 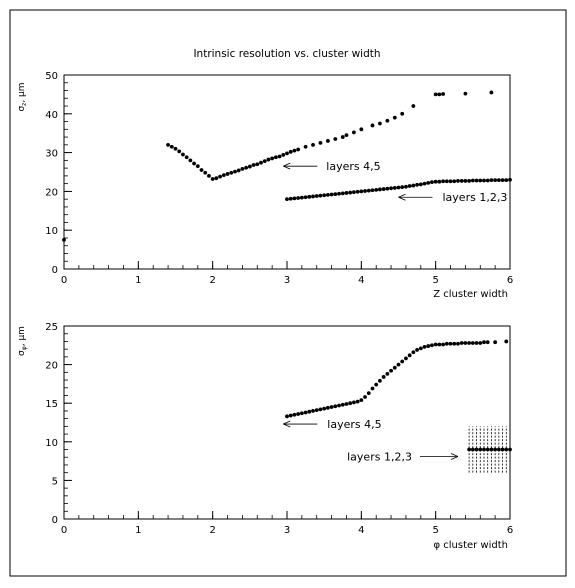 I want to click on annotations: layers 4,5 layers 1,2,3, so click(x=395, y=182).